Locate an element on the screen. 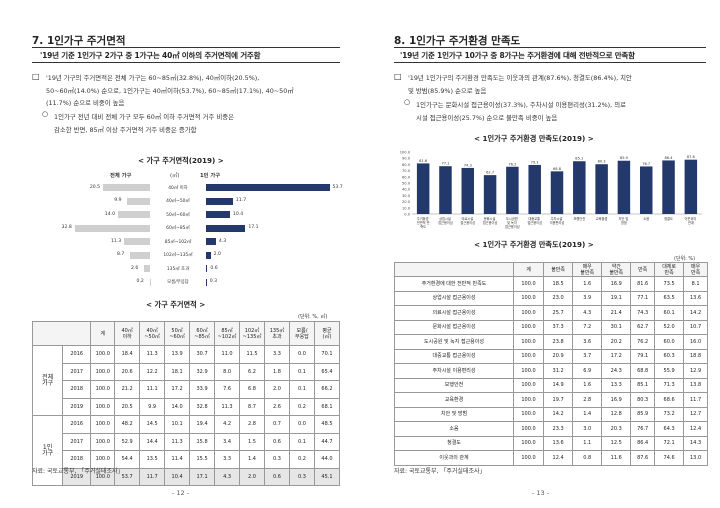 The width and height of the screenshot is (720, 508). bar-total-value: 2.6 is located at coordinates (135, 268).